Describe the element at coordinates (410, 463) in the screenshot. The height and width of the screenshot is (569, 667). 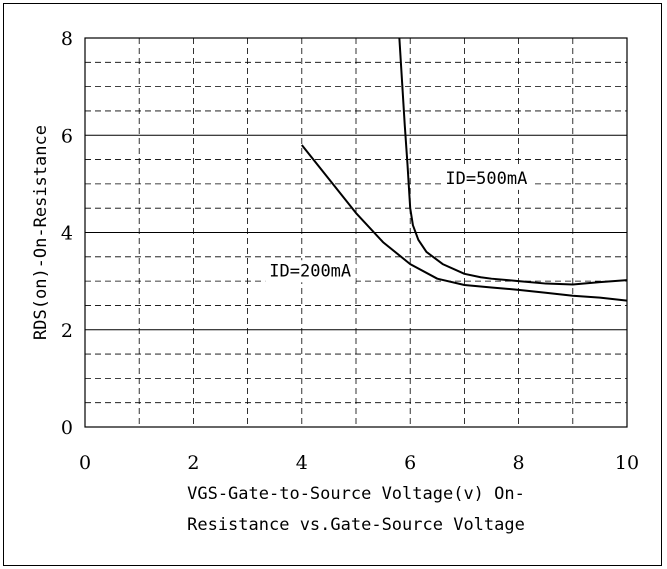
I see `x-tick-label: 6` at that location.